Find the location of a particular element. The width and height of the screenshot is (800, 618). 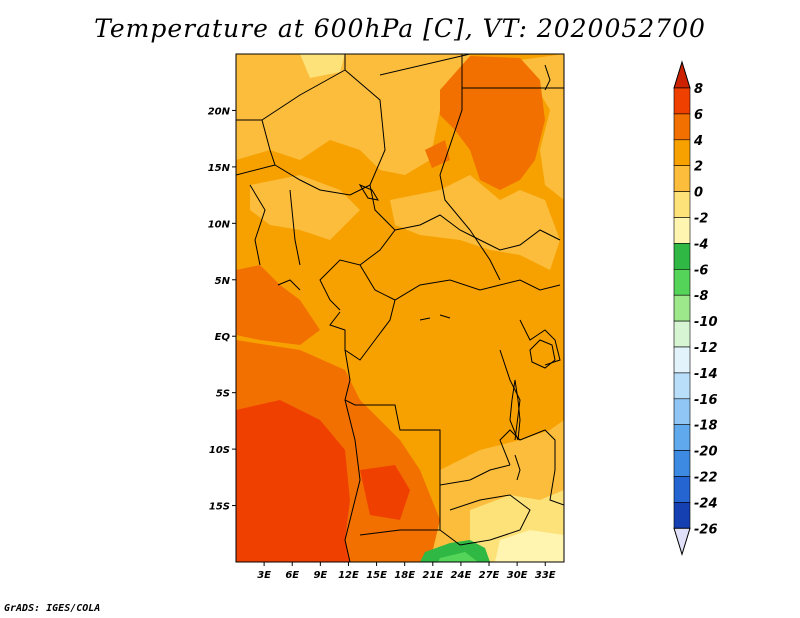

colorbar-label: 4 is located at coordinates (698, 141).